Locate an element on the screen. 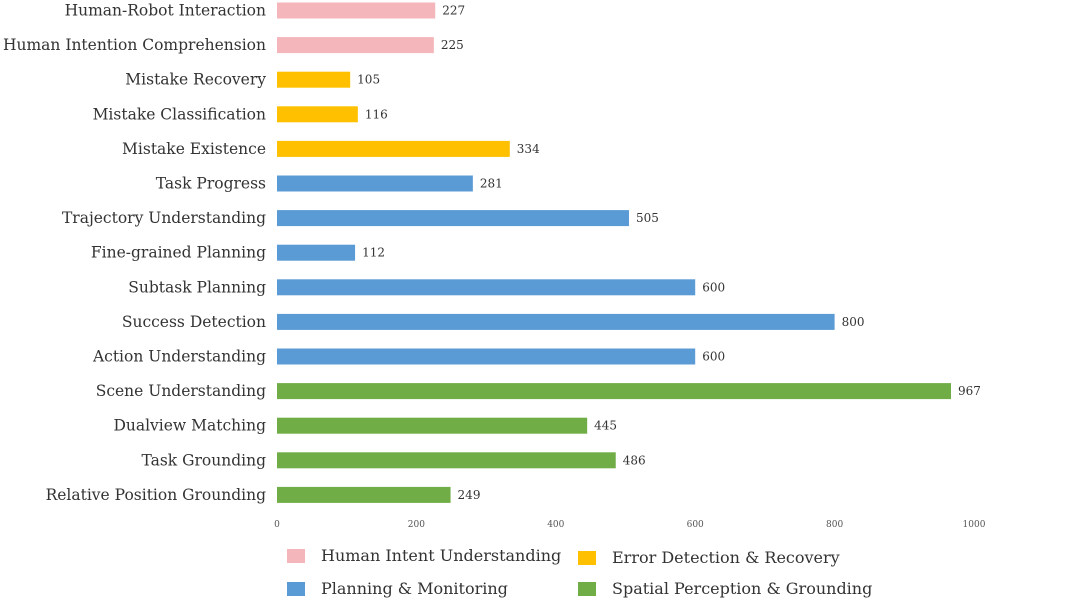  value-label-action-understanding: 600 is located at coordinates (713, 357).